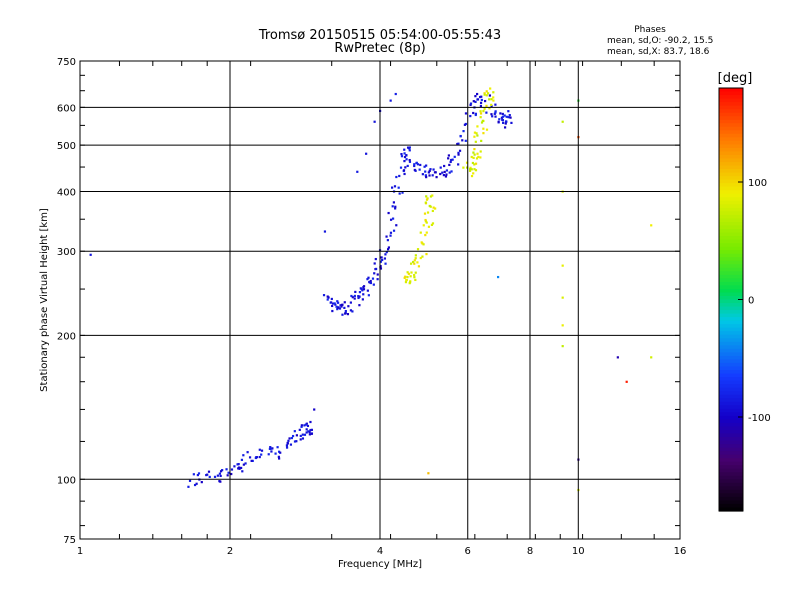  What do you see at coordinates (66, 252) in the screenshot?
I see `y-tick-label: 300` at bounding box center [66, 252].